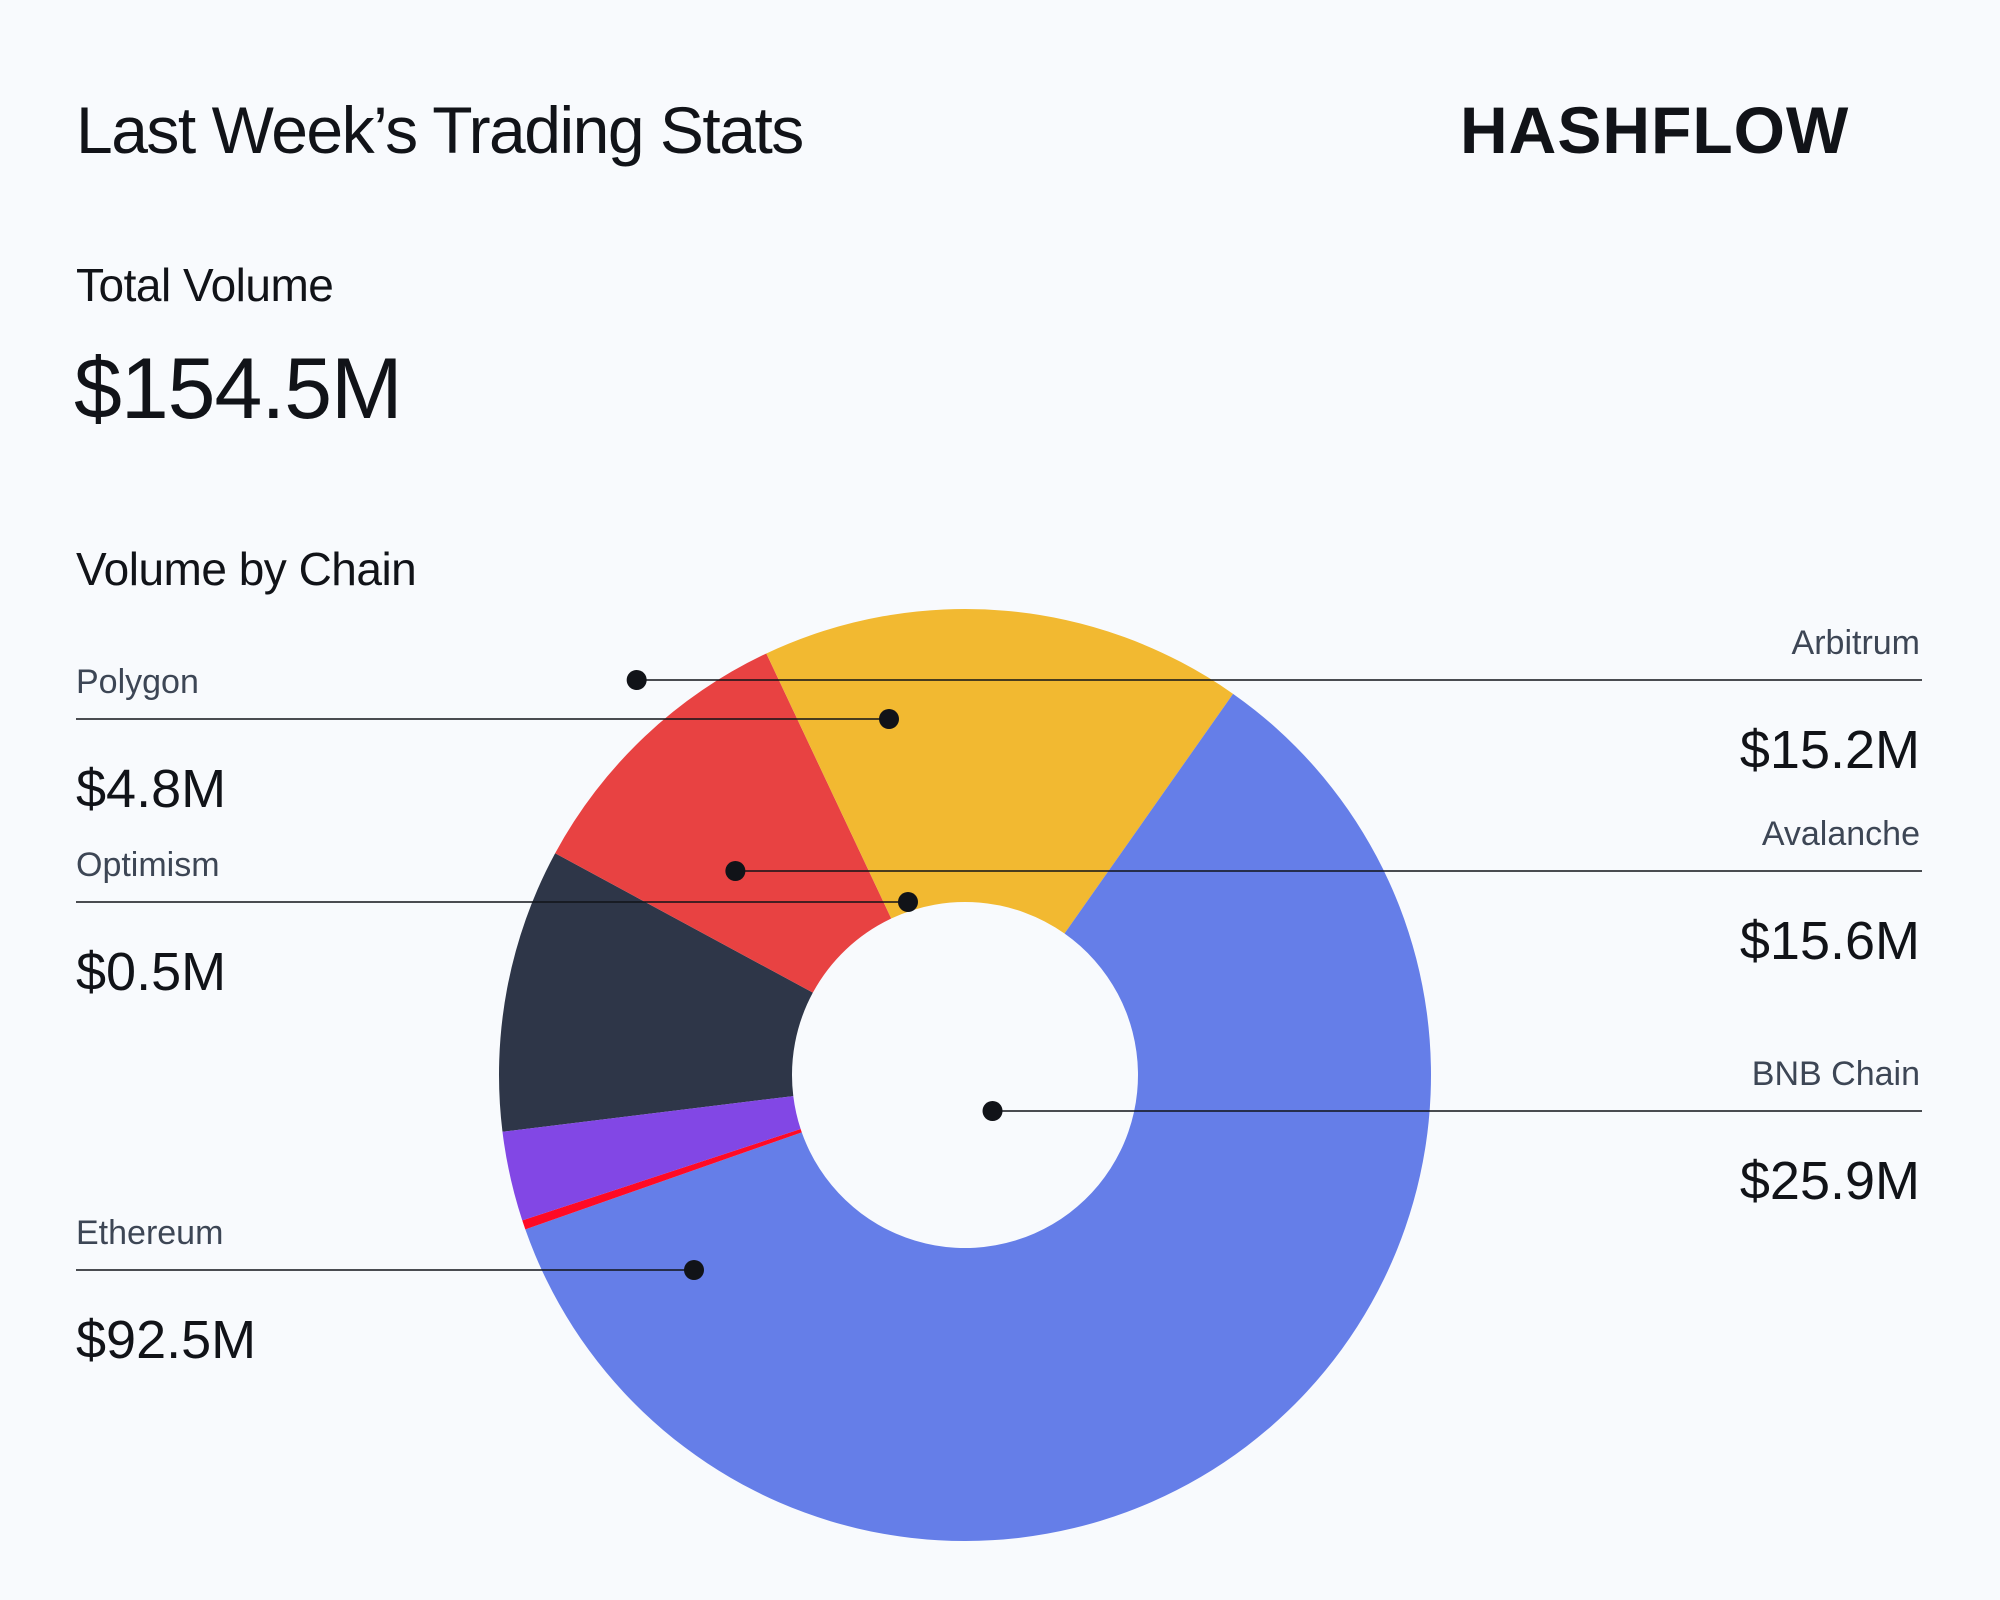 This screenshot has height=1600, width=2000. What do you see at coordinates (148, 865) in the screenshot?
I see `label-optimism: Optimism` at bounding box center [148, 865].